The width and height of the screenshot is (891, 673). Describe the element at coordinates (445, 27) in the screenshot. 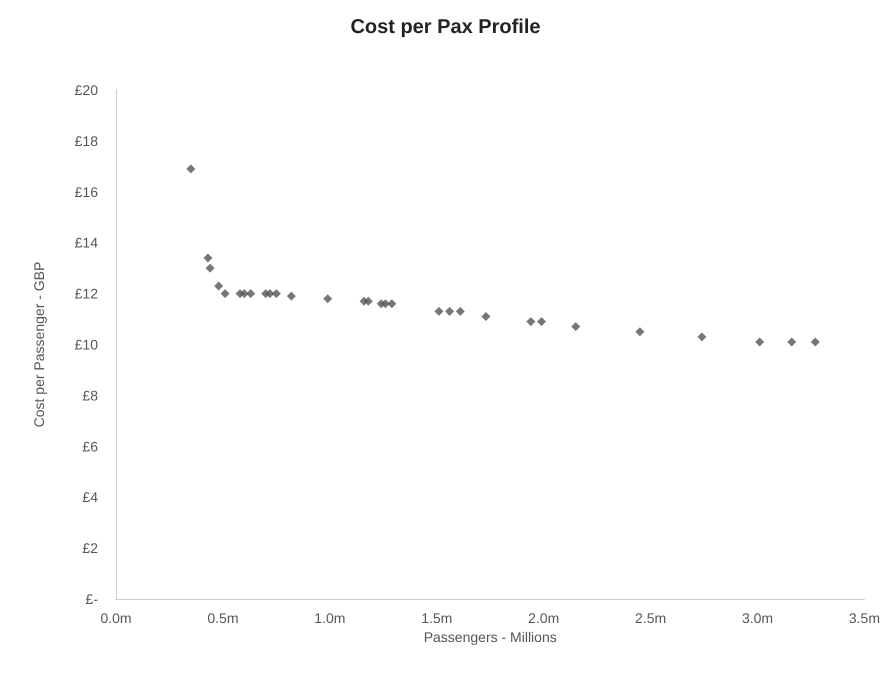

I see `chart-title: Cost per Pax Profile` at that location.